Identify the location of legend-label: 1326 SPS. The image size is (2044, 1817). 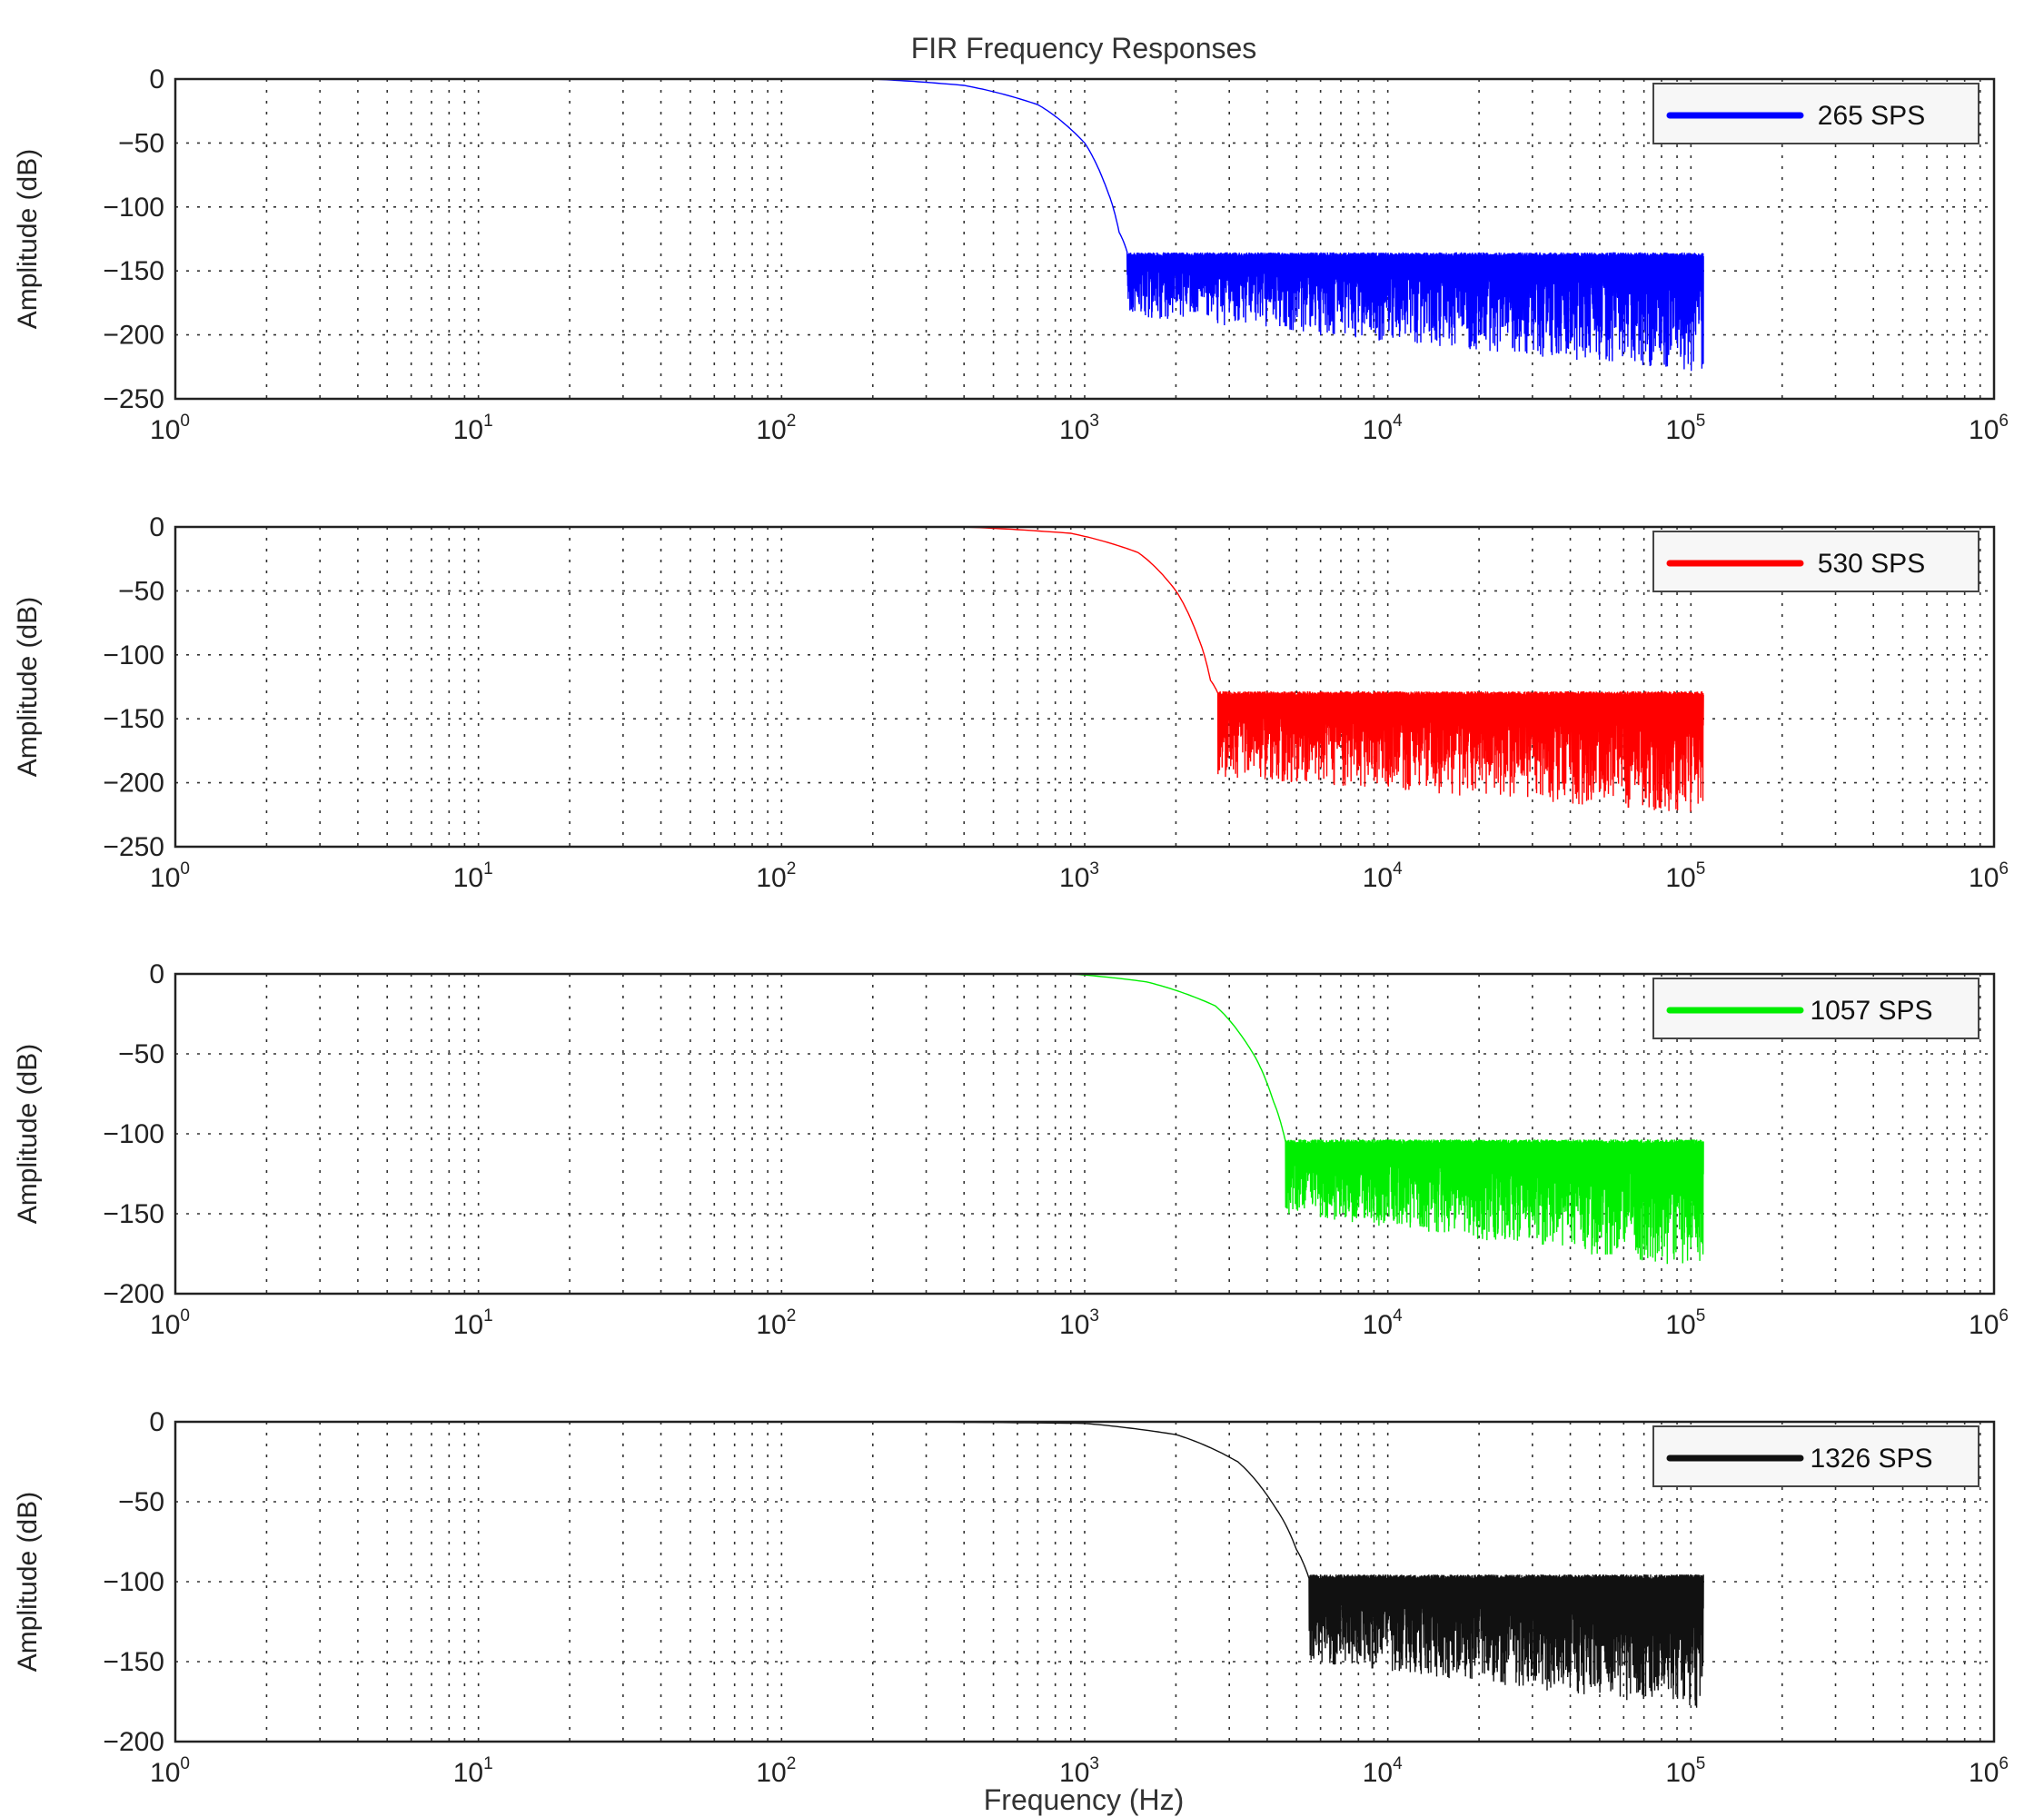
(1871, 1459).